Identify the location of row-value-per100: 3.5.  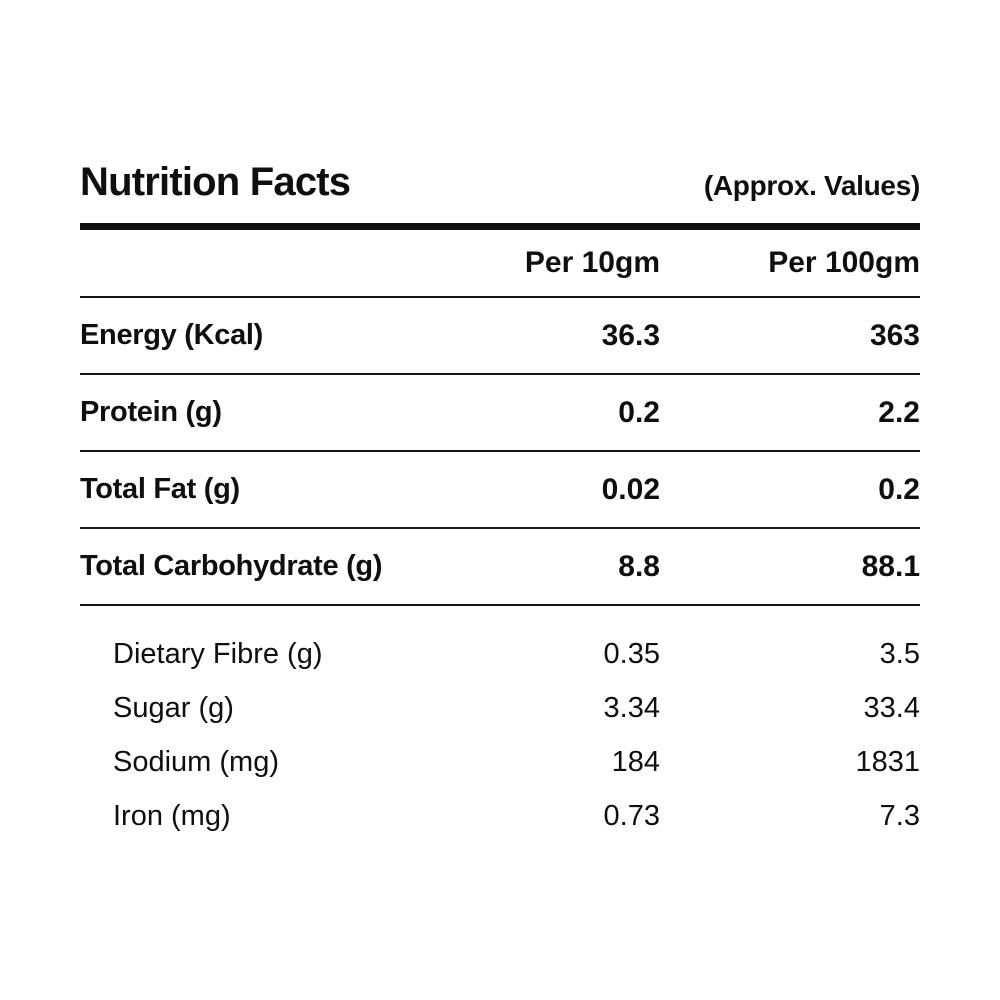
(899, 653).